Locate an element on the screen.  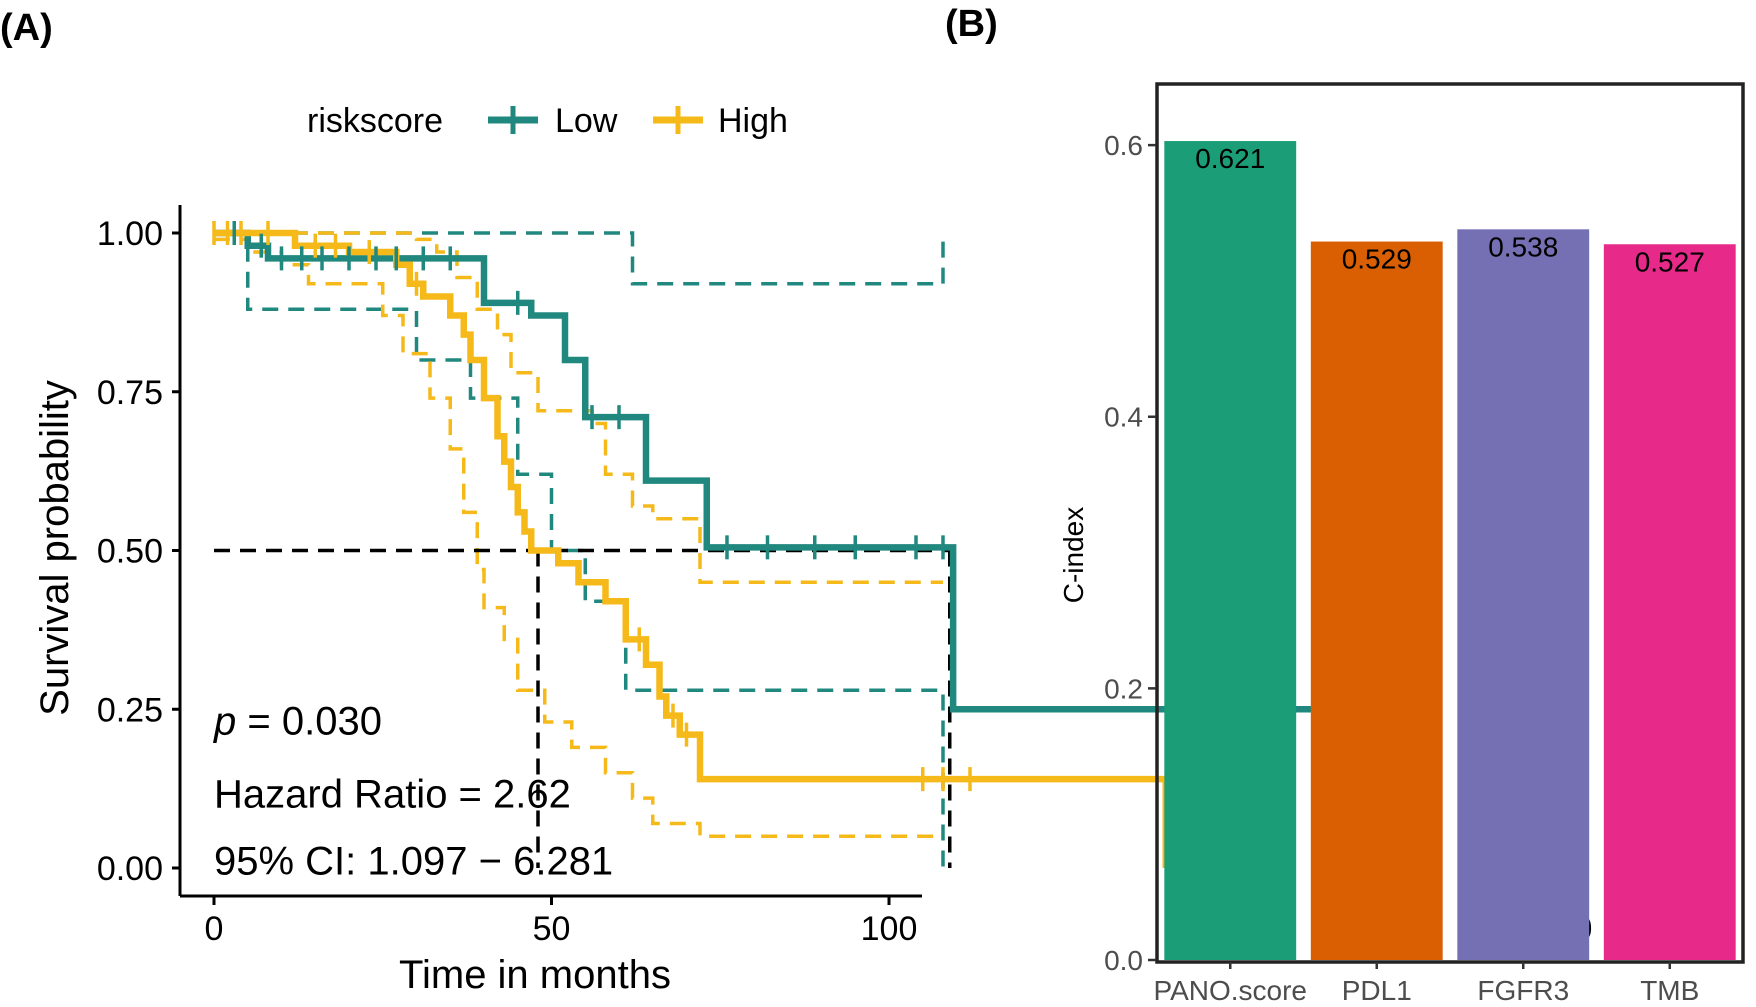
bar-x-ticks: PANO.score PDL1 FGFR3 TMB is located at coordinates (1426, 984).